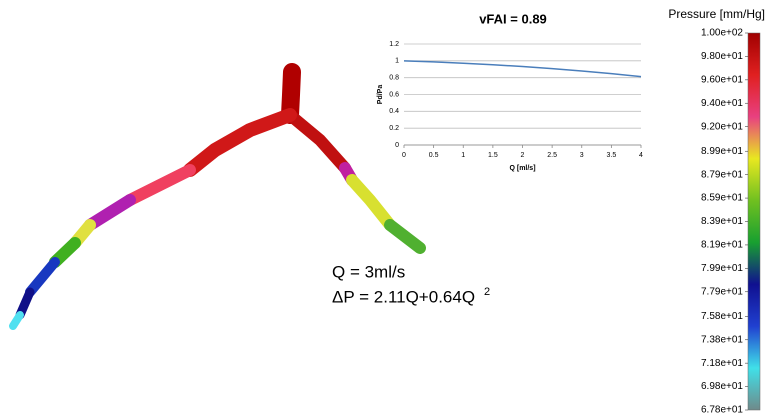 The width and height of the screenshot is (767, 415). I want to click on y-tick-label: 0.8, so click(394, 78).